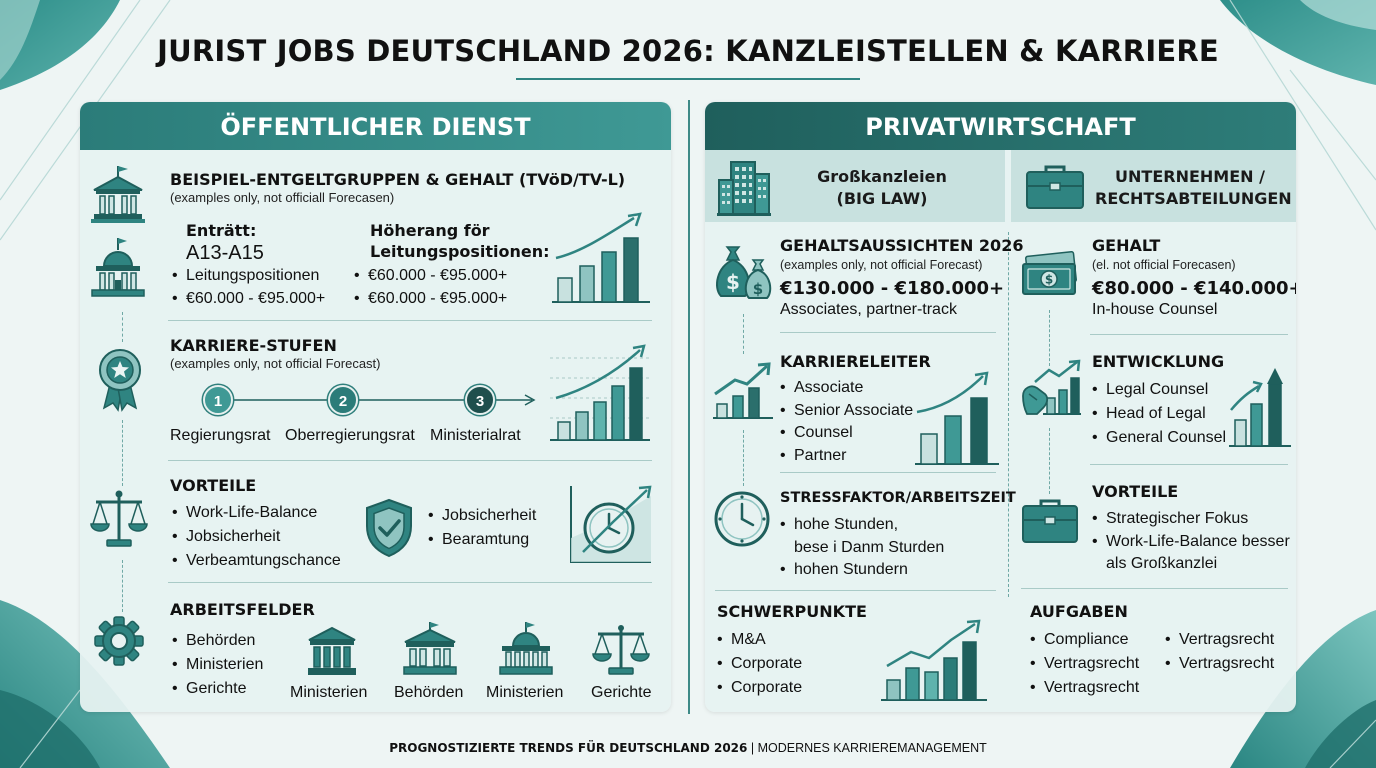 This screenshot has width=1376, height=768. I want to click on list-item: hohen Stundern, so click(862, 570).